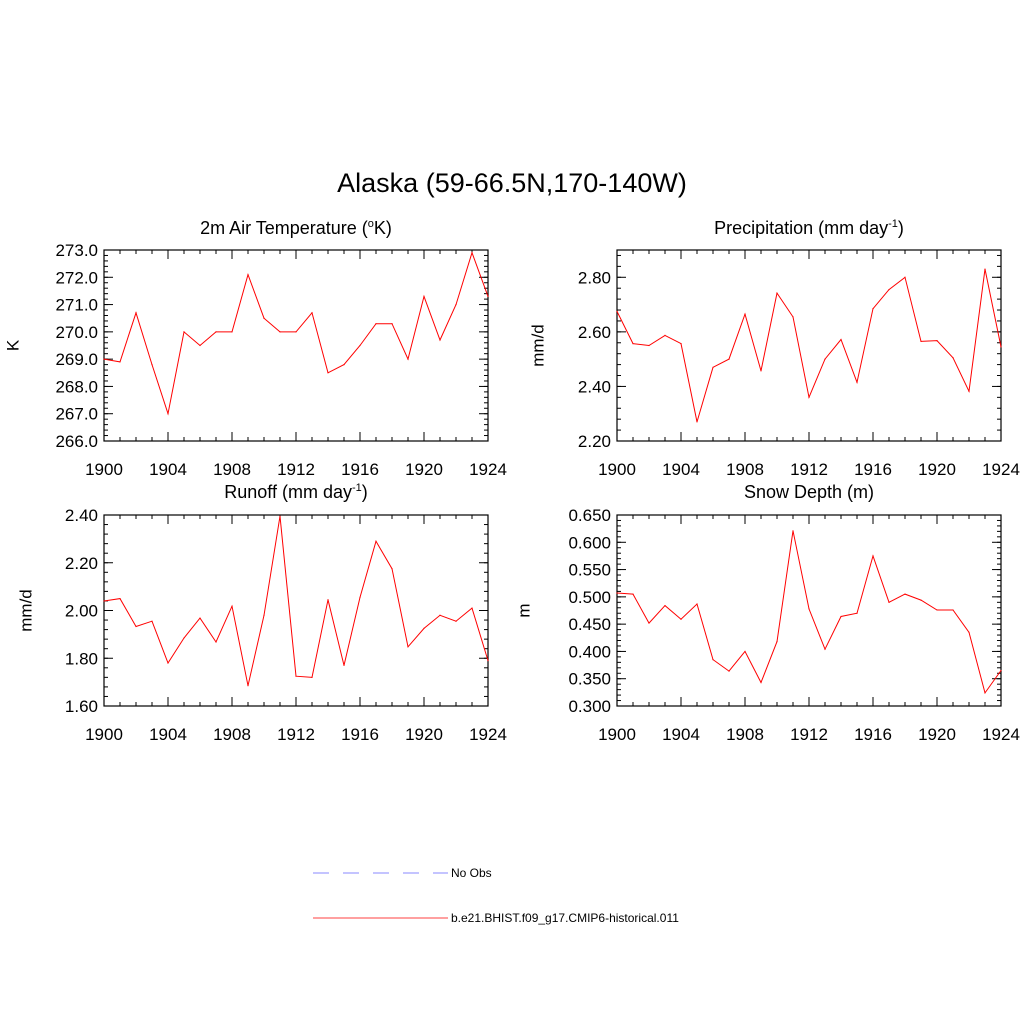  Describe the element at coordinates (594, 332) in the screenshot. I see `y-tick-label: 2.60` at that location.